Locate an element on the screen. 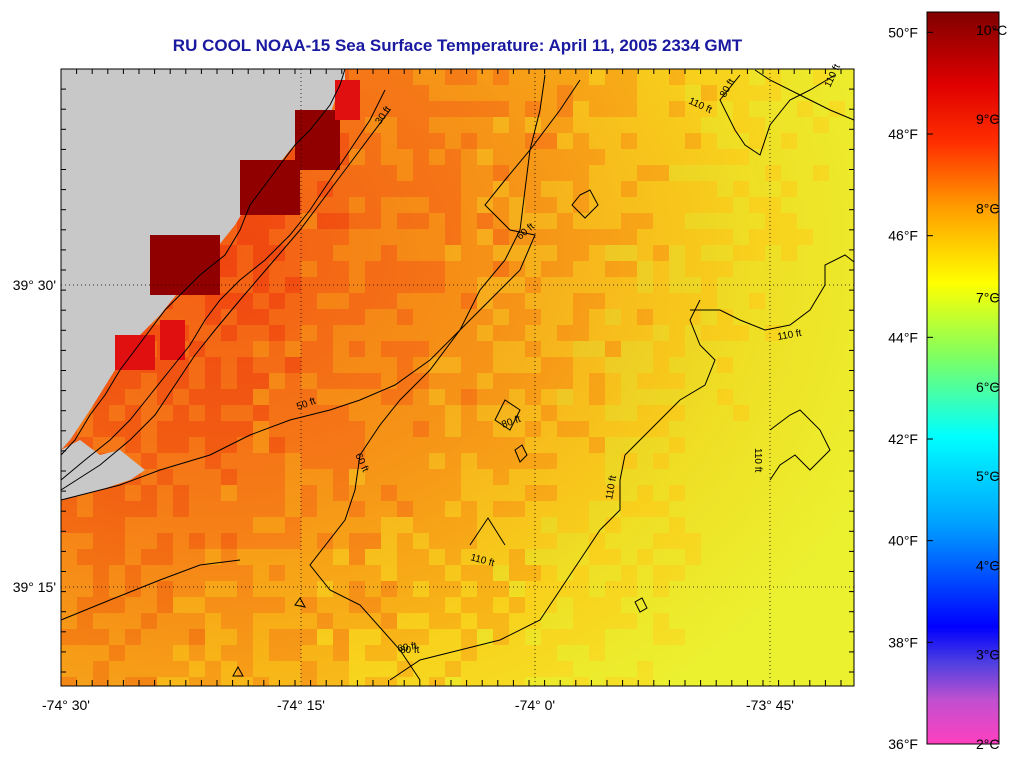  colorbar-f-label: 40°F is located at coordinates (903, 541).